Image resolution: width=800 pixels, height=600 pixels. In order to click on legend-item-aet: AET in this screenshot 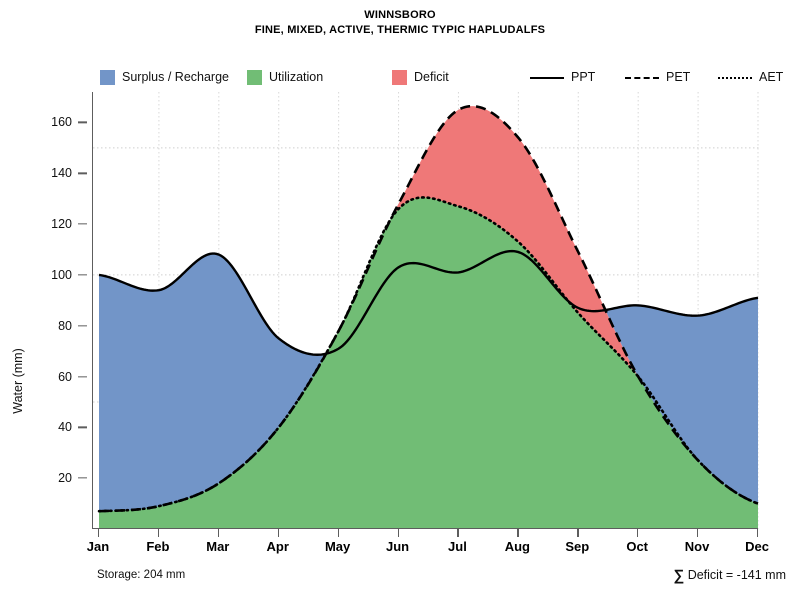, I will do `click(750, 77)`.